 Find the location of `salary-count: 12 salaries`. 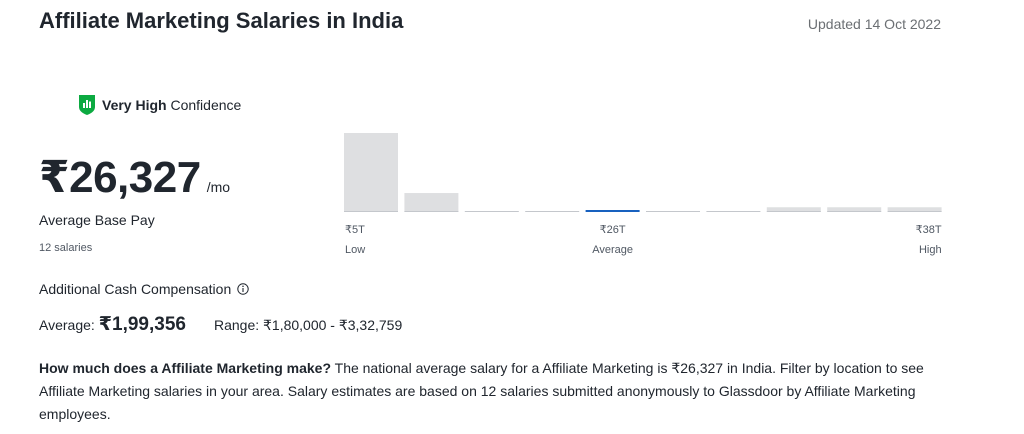

salary-count: 12 salaries is located at coordinates (66, 248).